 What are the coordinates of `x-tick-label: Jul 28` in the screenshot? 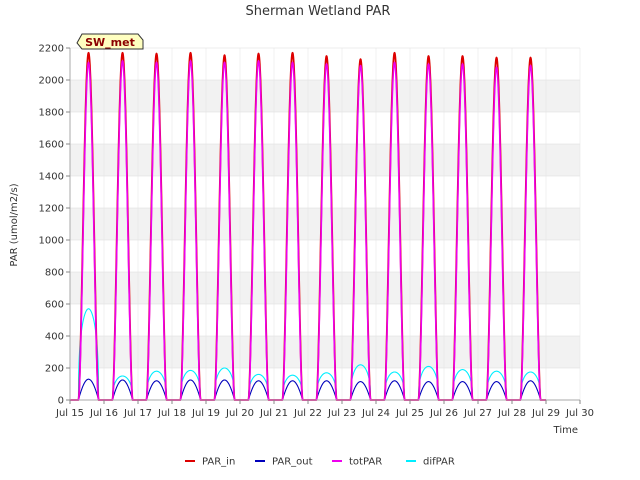 It's located at (511, 413).